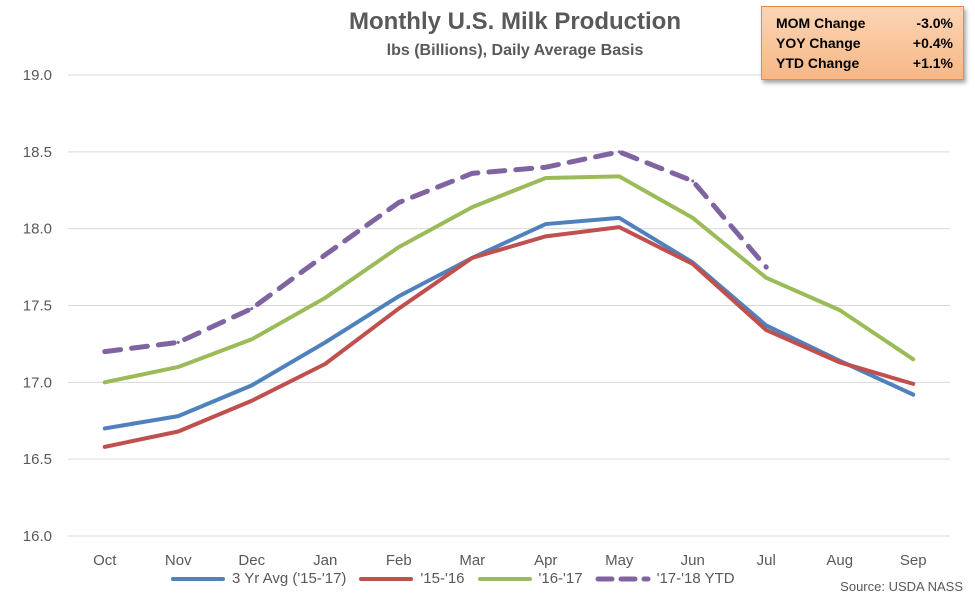 The height and width of the screenshot is (601, 975). Describe the element at coordinates (818, 43) in the screenshot. I see `stat-label: YOY Change` at that location.